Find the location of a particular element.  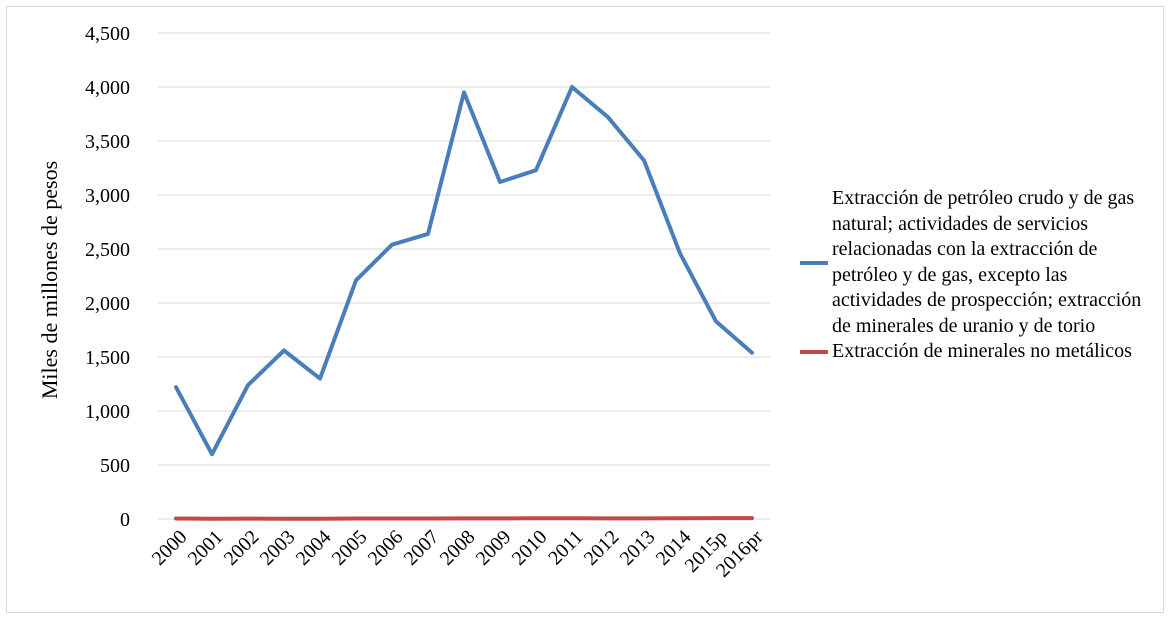

y-tick-label: 2,000 is located at coordinates (107, 304).